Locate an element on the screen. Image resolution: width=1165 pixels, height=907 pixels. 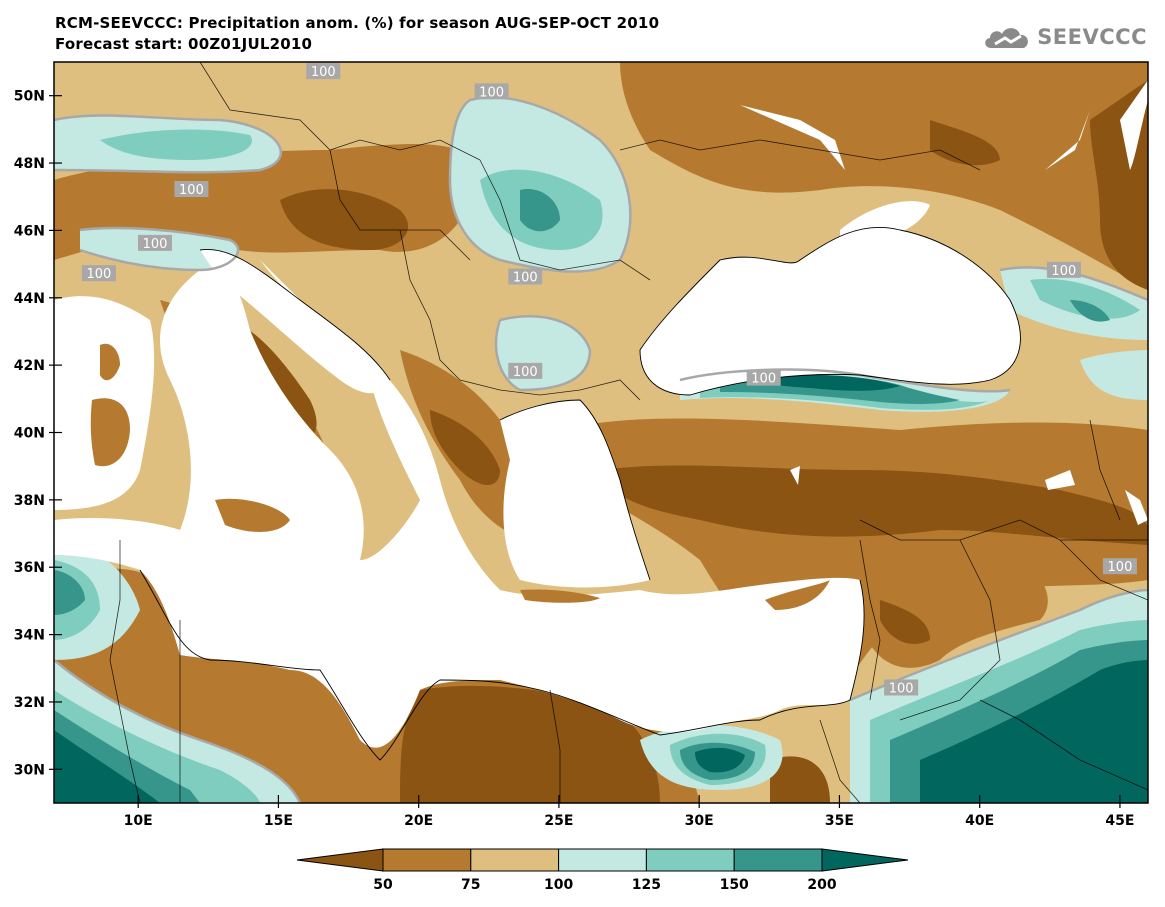
colorbar-high-triangle is located at coordinates (865, 860).